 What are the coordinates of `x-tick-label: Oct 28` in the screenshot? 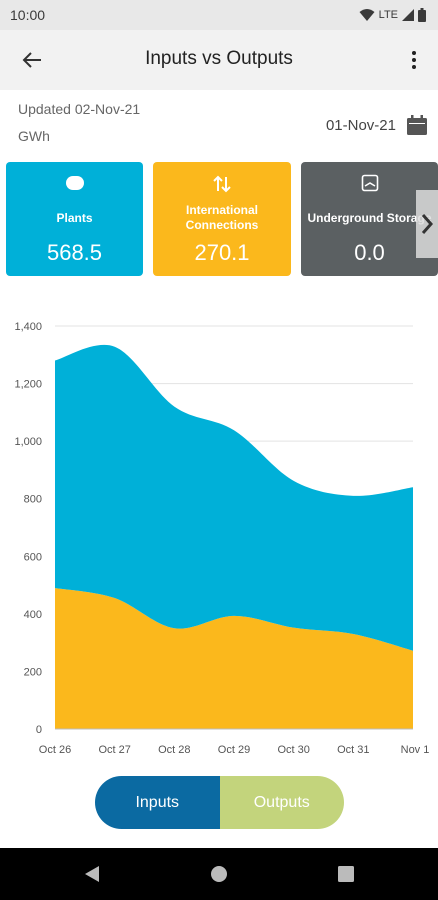 It's located at (174, 750).